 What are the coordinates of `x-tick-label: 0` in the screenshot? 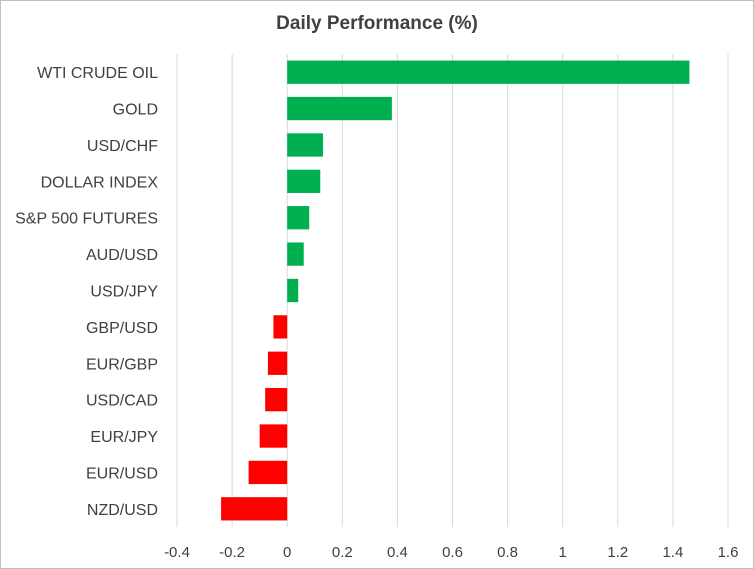 It's located at (287, 552).